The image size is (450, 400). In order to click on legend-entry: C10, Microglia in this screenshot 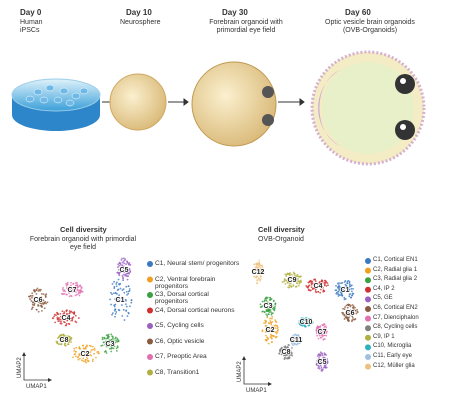, I will do `click(392, 346)`.